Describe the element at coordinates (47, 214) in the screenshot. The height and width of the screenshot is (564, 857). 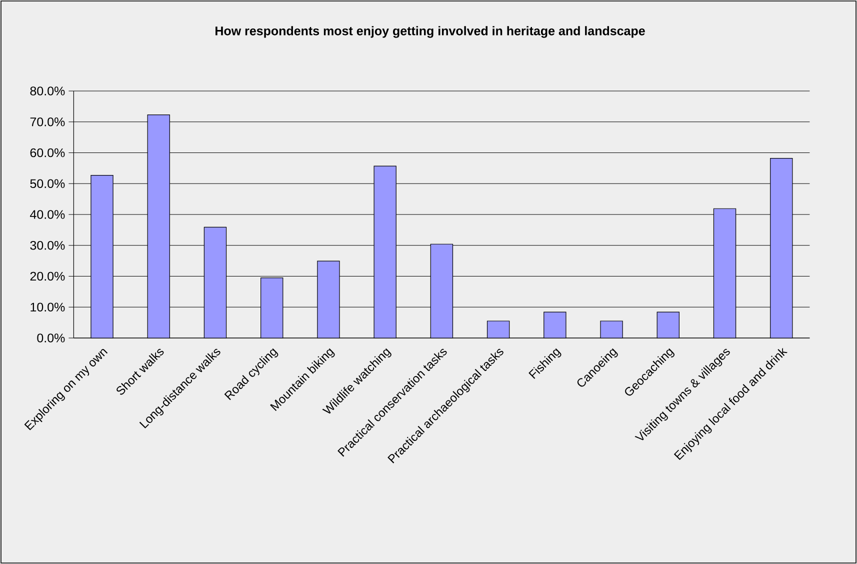
I see `y-tick-label: 40.0%` at that location.